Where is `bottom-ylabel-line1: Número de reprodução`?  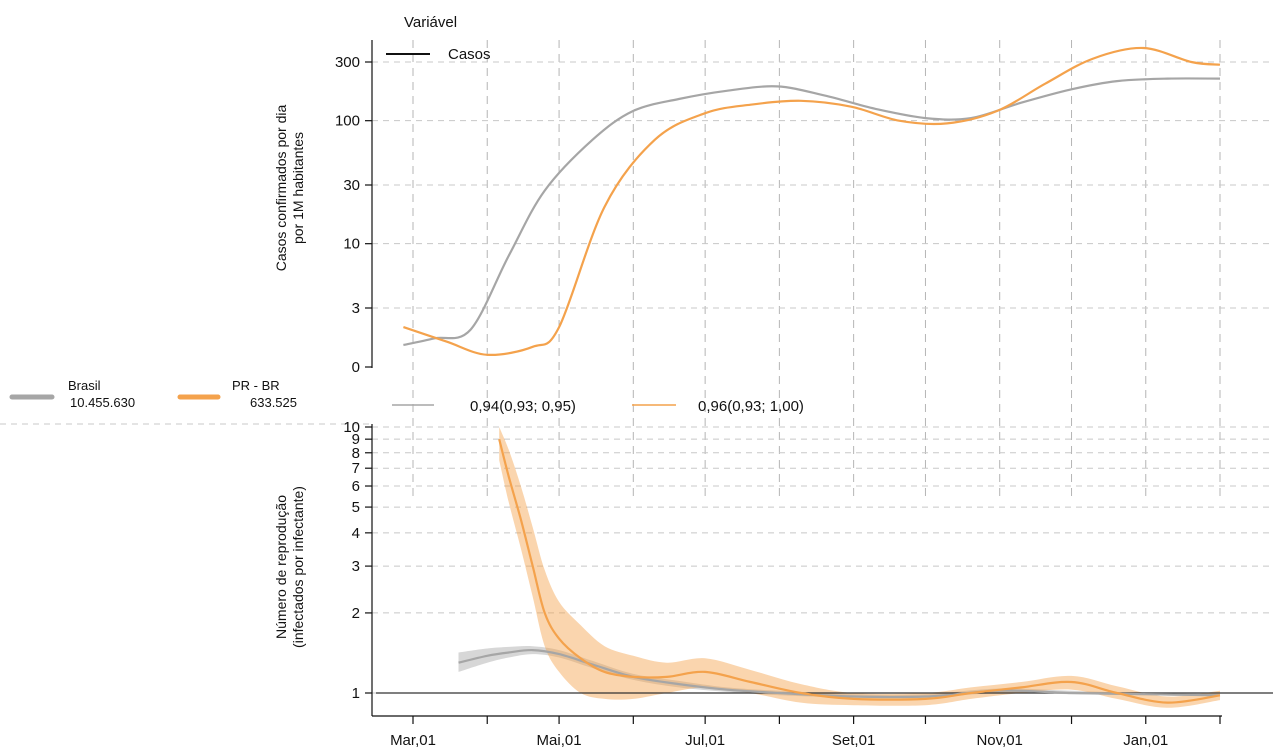 bottom-ylabel-line1: Número de reprodução is located at coordinates (281, 567).